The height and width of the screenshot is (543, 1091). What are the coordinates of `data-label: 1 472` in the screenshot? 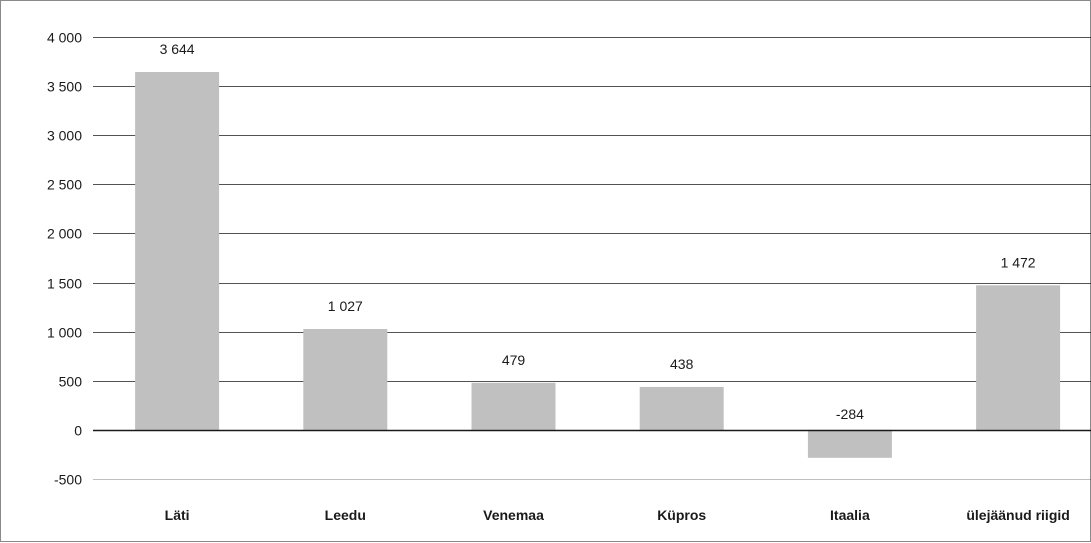 It's located at (1018, 262).